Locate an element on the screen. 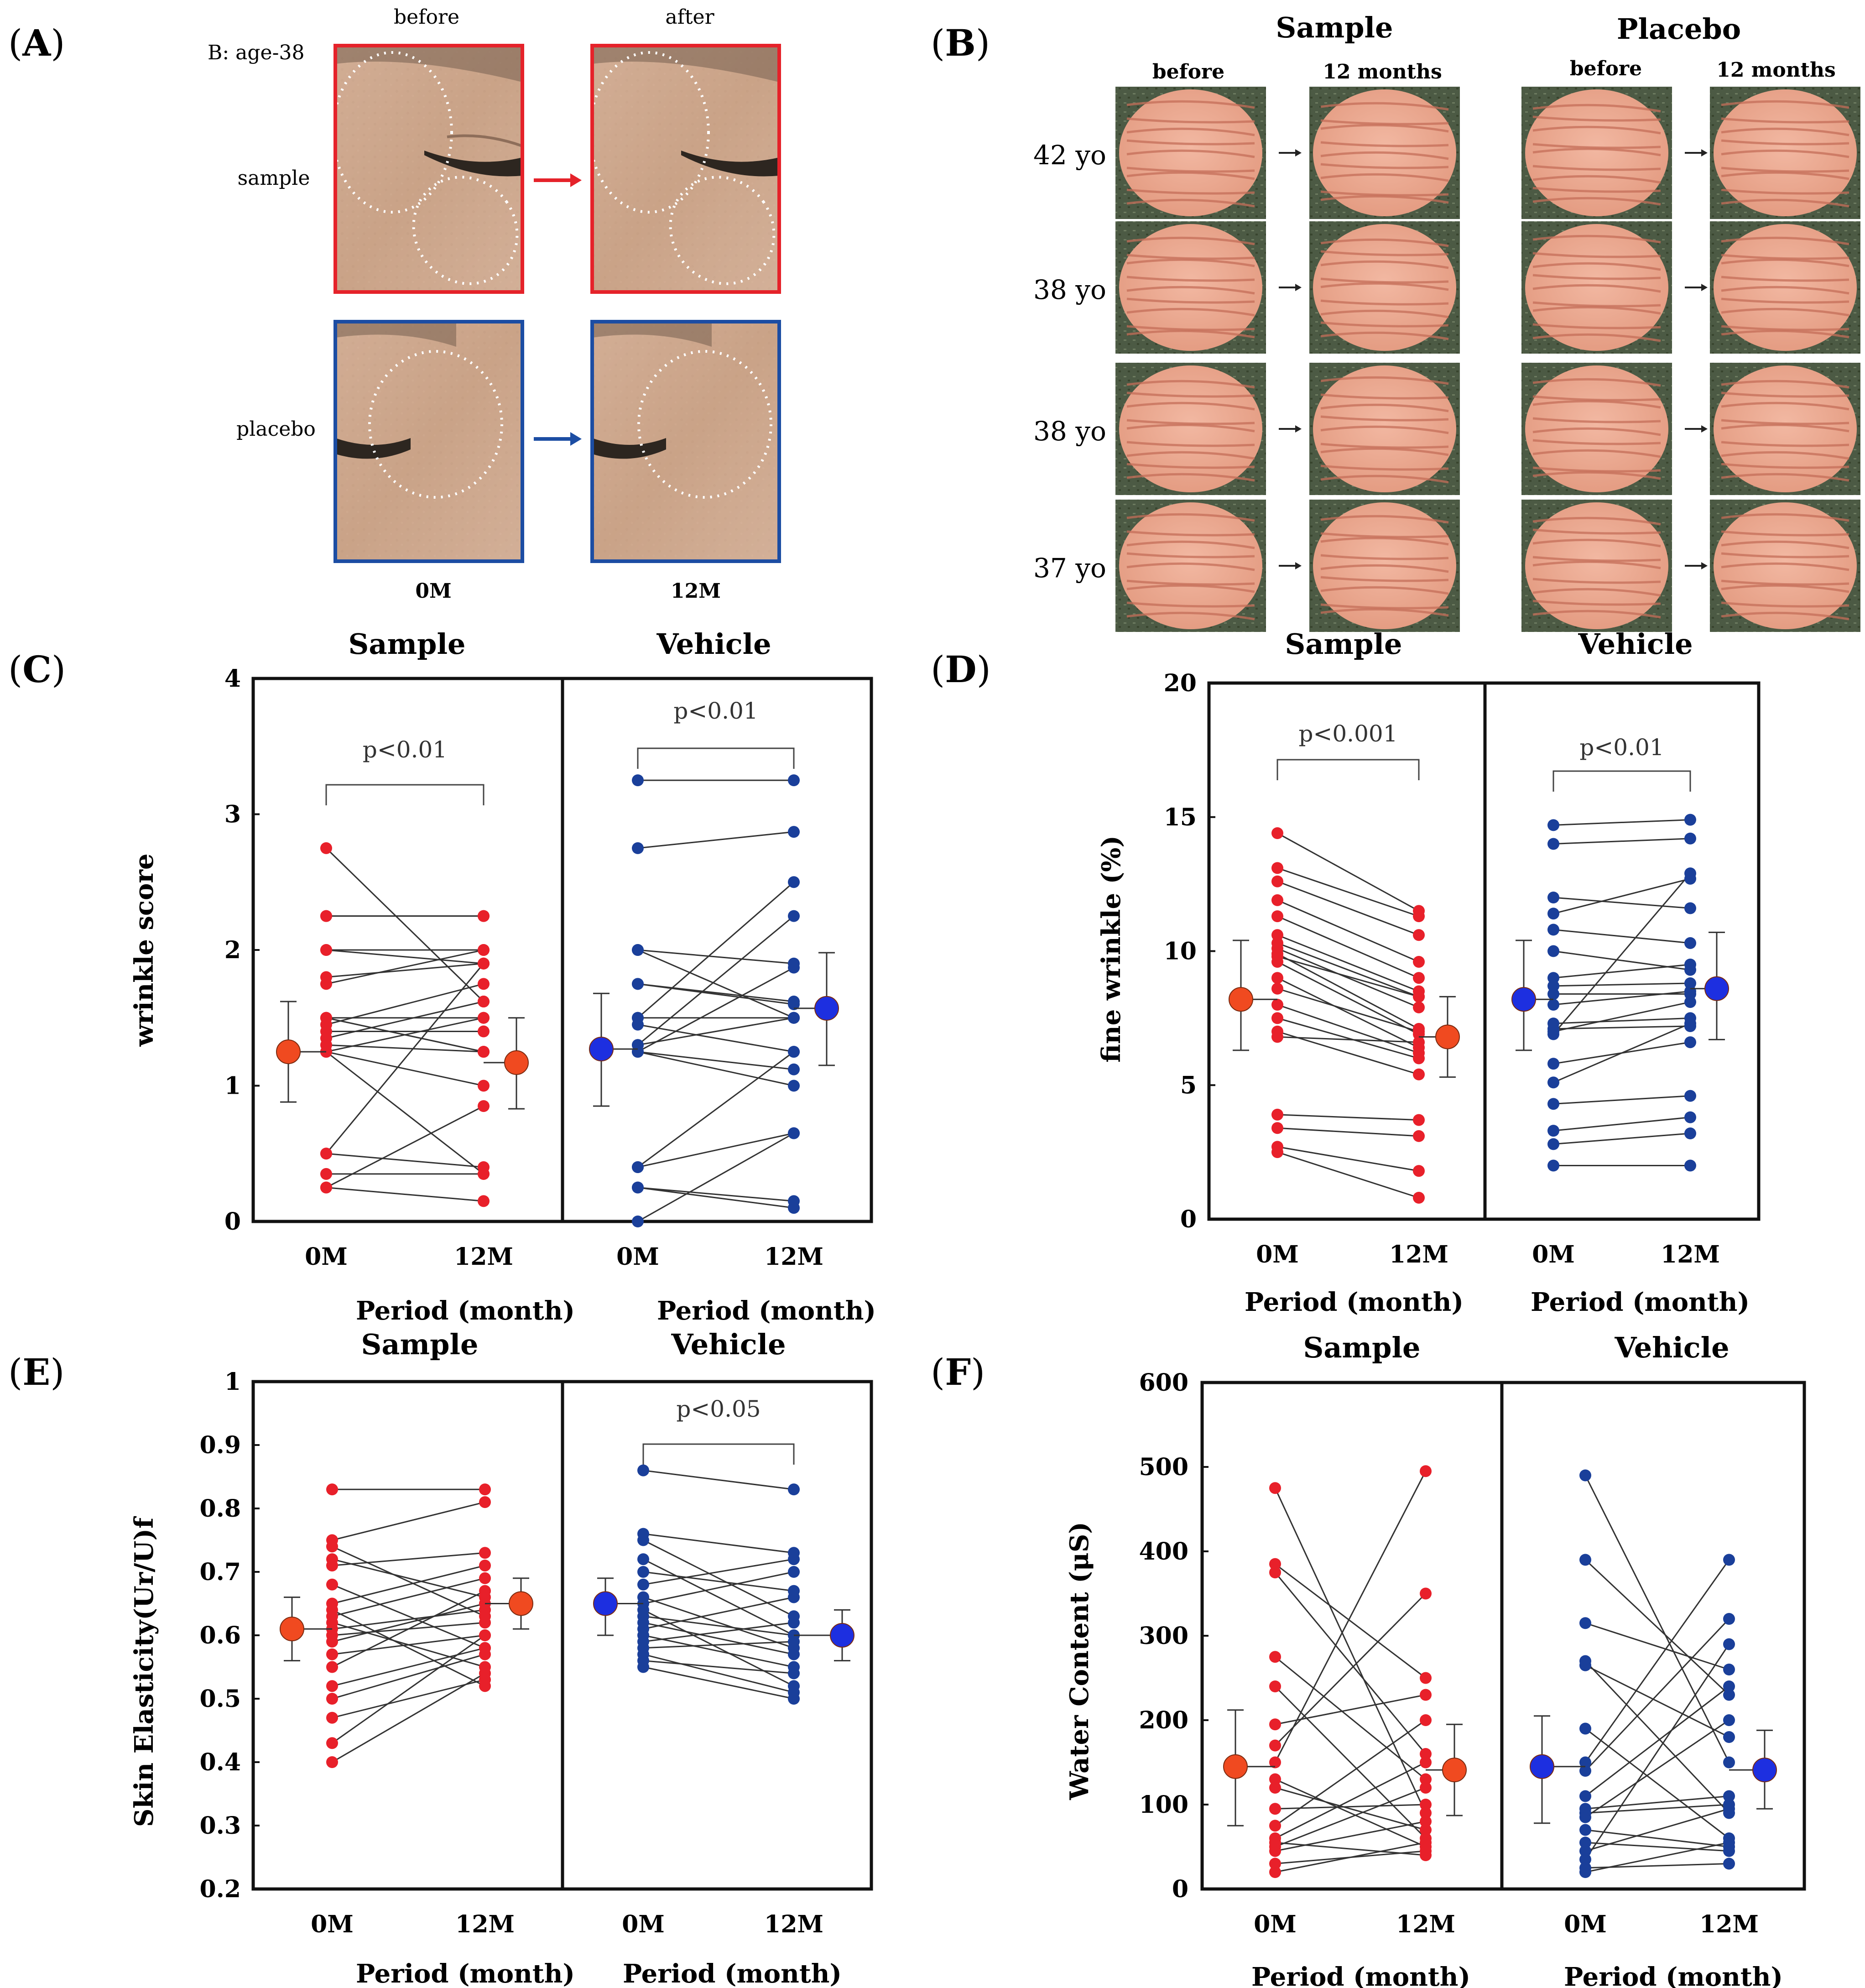  y-tick-label: 400 is located at coordinates (1163, 1551).